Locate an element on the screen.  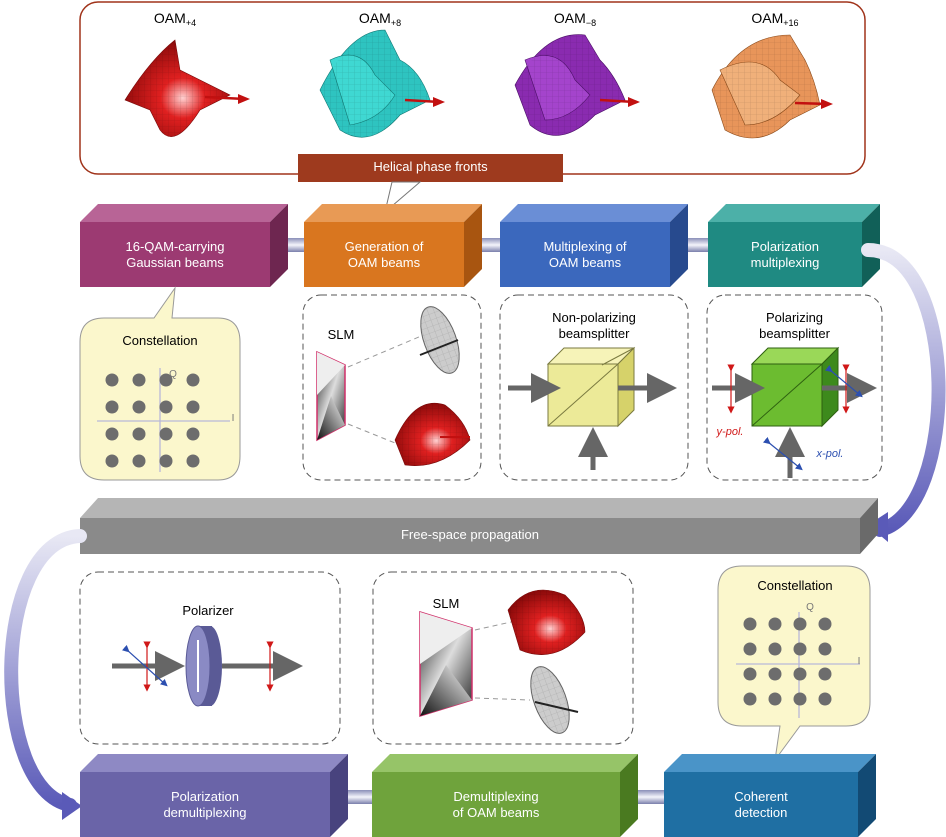
constellation-left-q: Q is located at coordinates (173, 374).